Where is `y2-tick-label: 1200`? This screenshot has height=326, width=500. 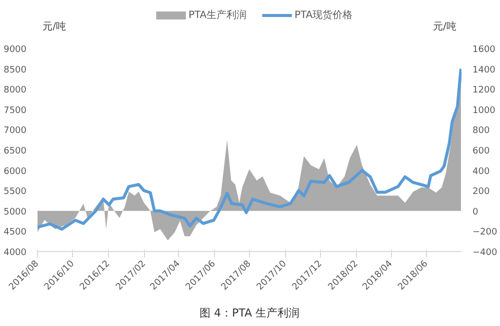
y2-tick-label: 1200 is located at coordinates (484, 91).